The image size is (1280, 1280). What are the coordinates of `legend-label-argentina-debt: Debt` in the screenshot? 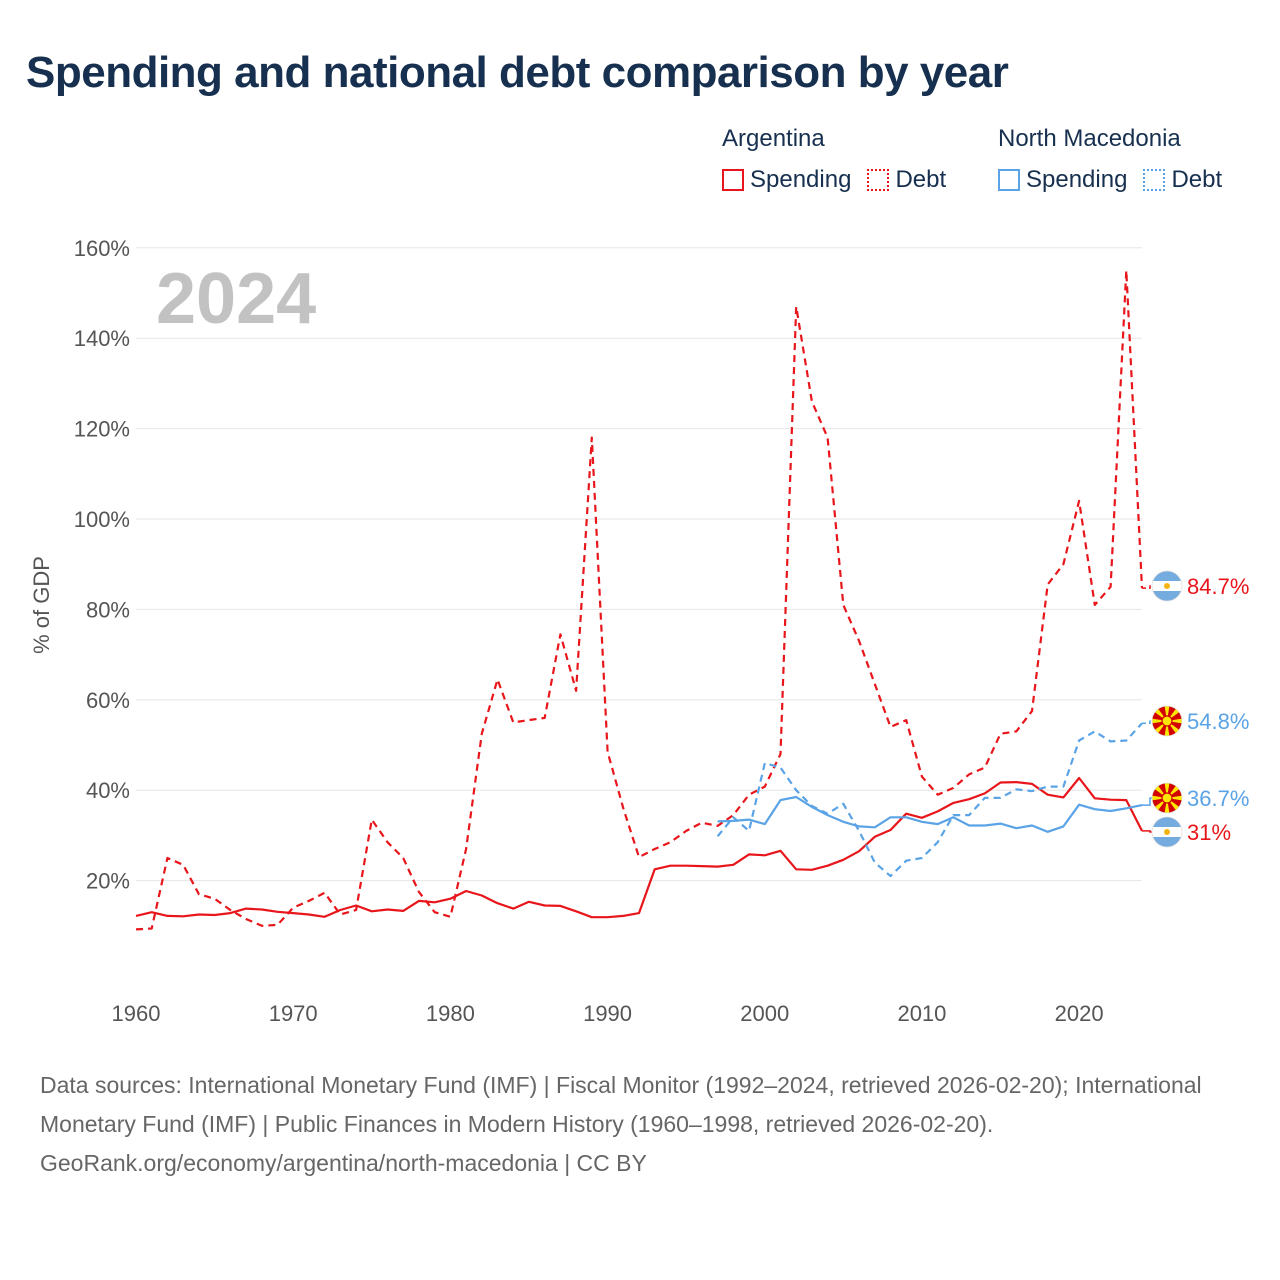 It's located at (921, 179).